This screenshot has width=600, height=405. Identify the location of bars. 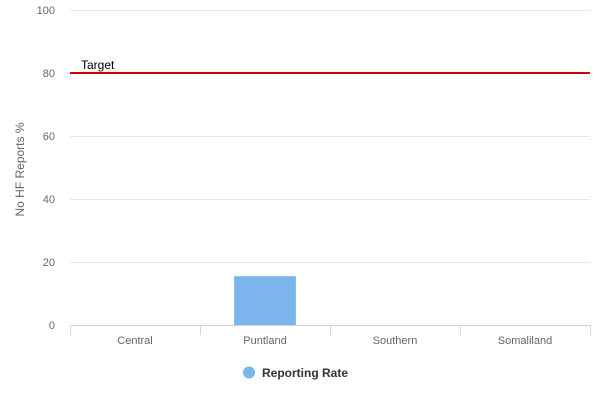
(265, 300).